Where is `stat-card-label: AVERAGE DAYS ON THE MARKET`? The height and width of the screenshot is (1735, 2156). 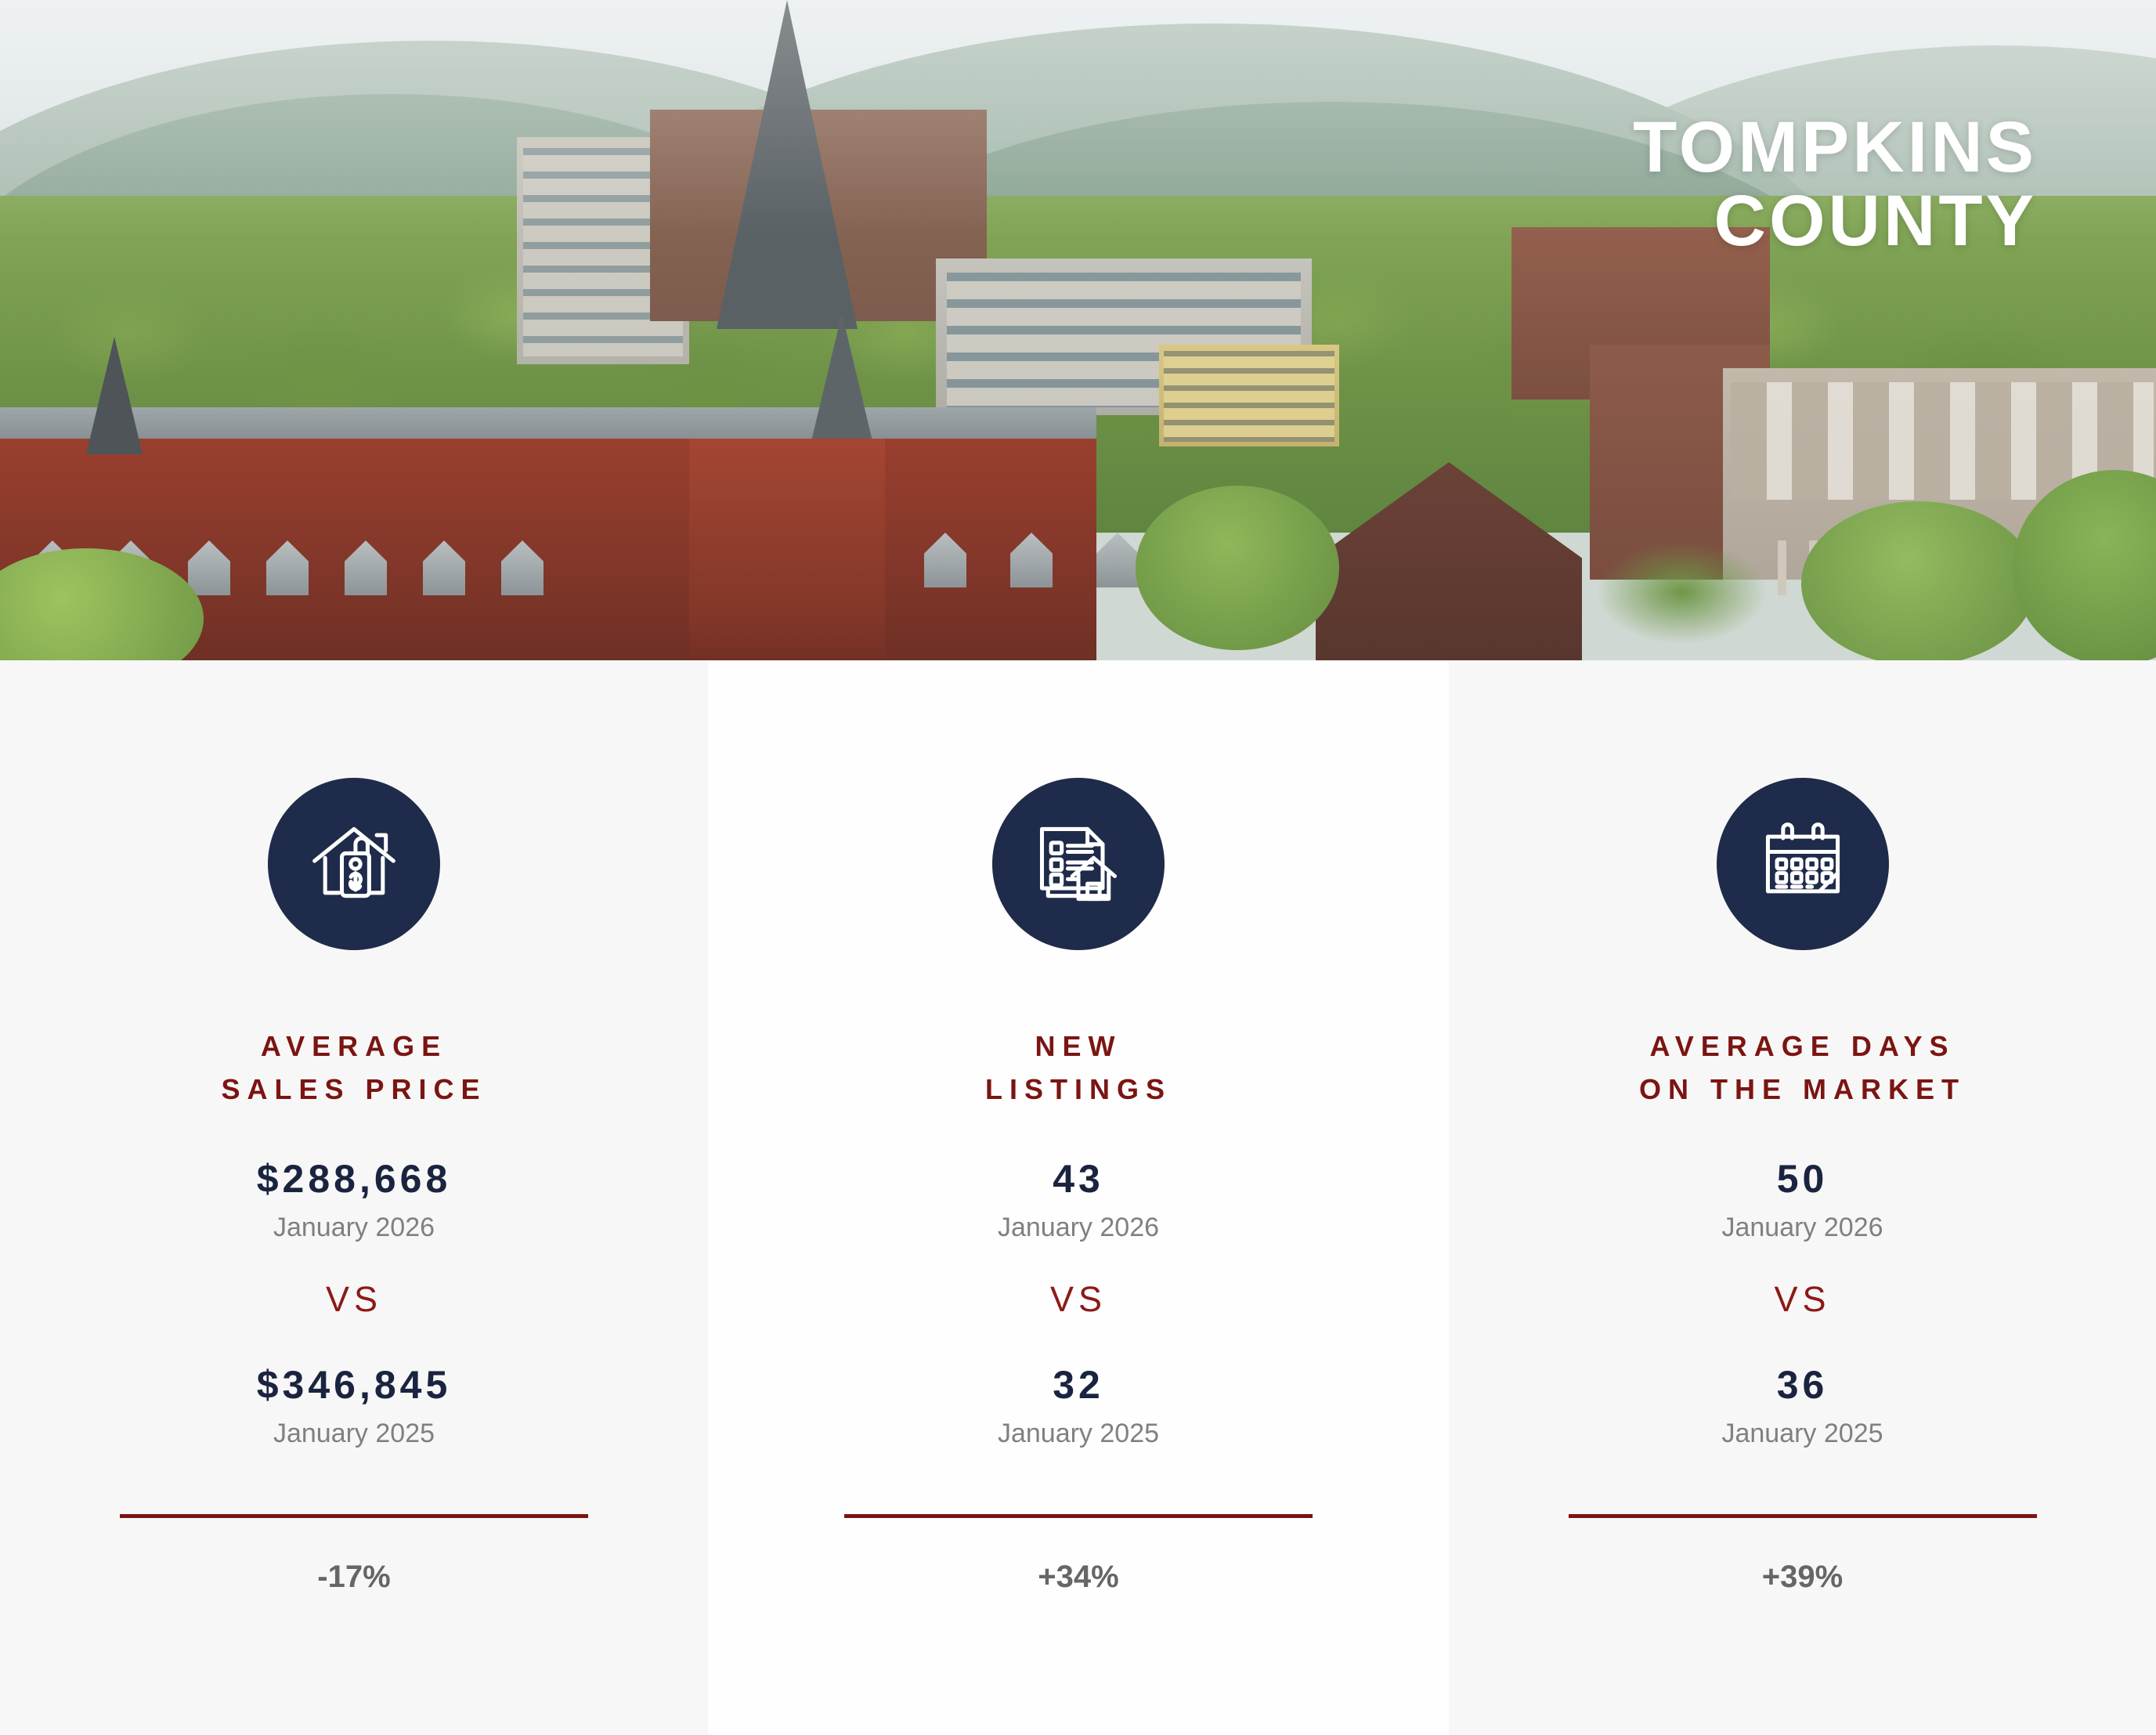
stat-card-label: AVERAGE DAYS ON THE MARKET is located at coordinates (1802, 1067).